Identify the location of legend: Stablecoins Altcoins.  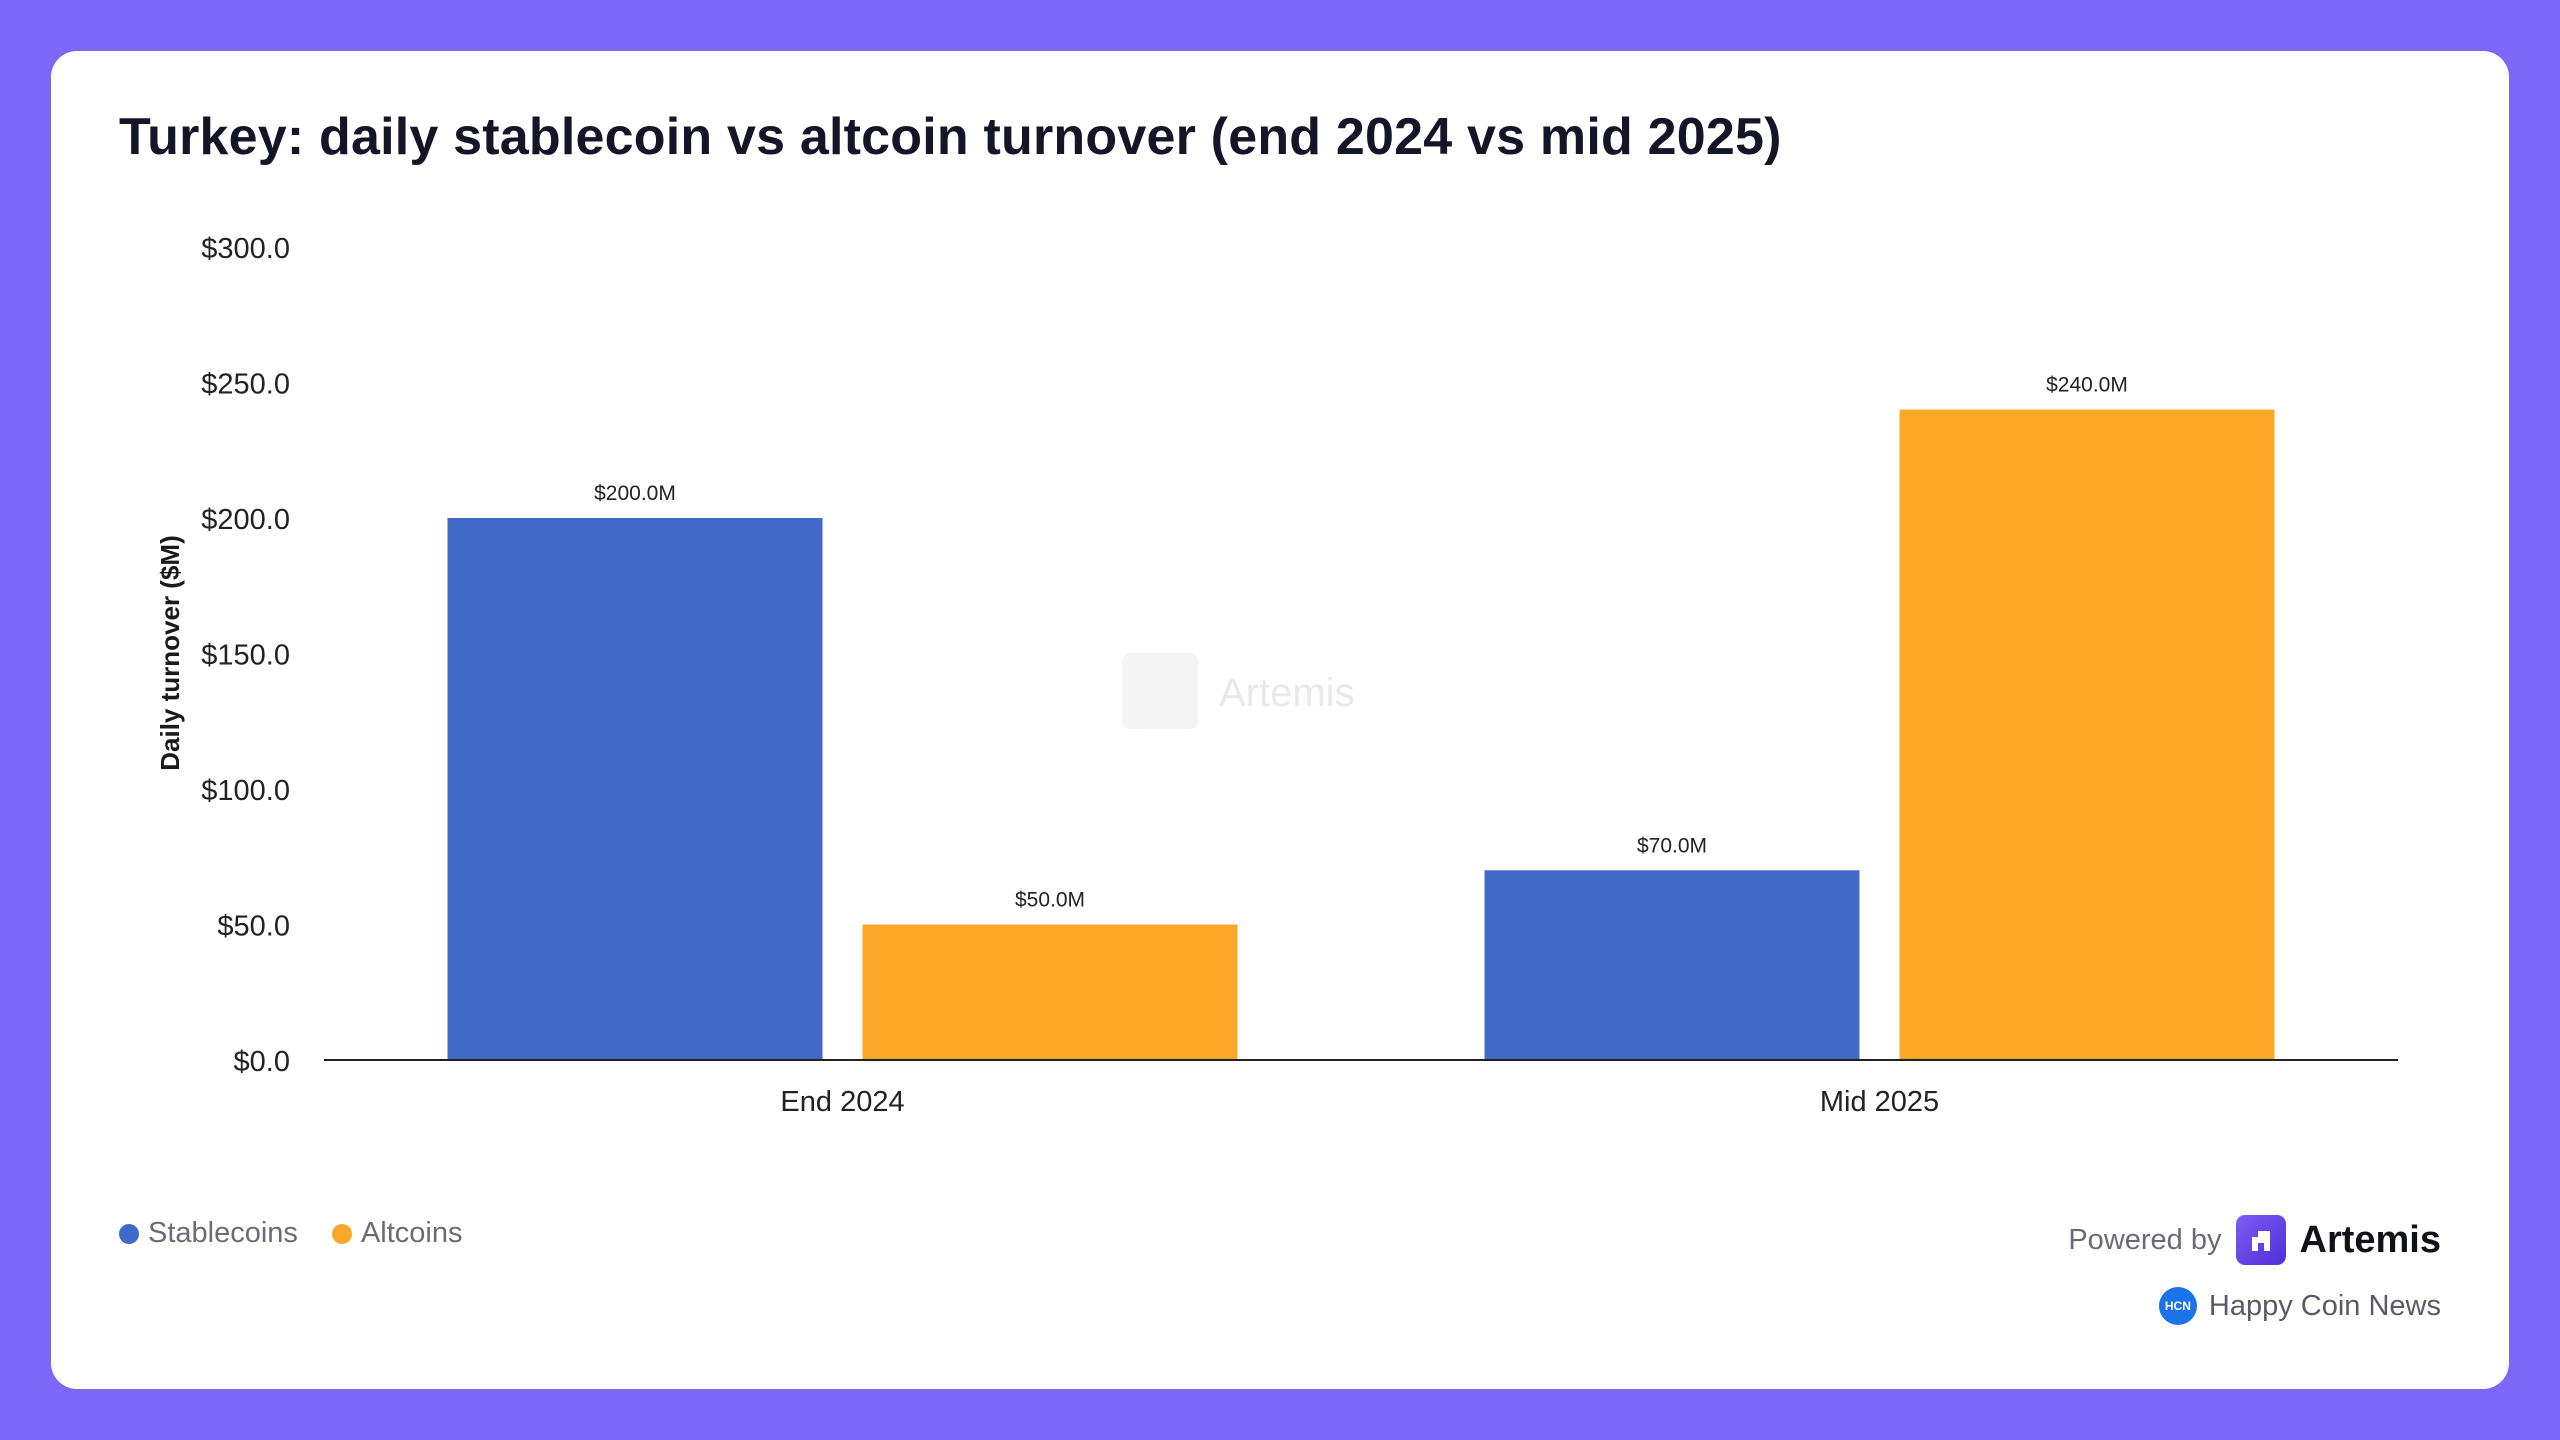
(307, 1233).